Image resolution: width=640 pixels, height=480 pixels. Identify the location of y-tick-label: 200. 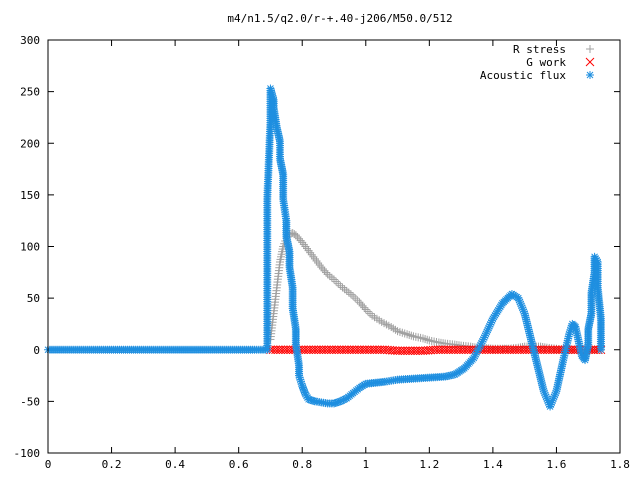
(30, 143).